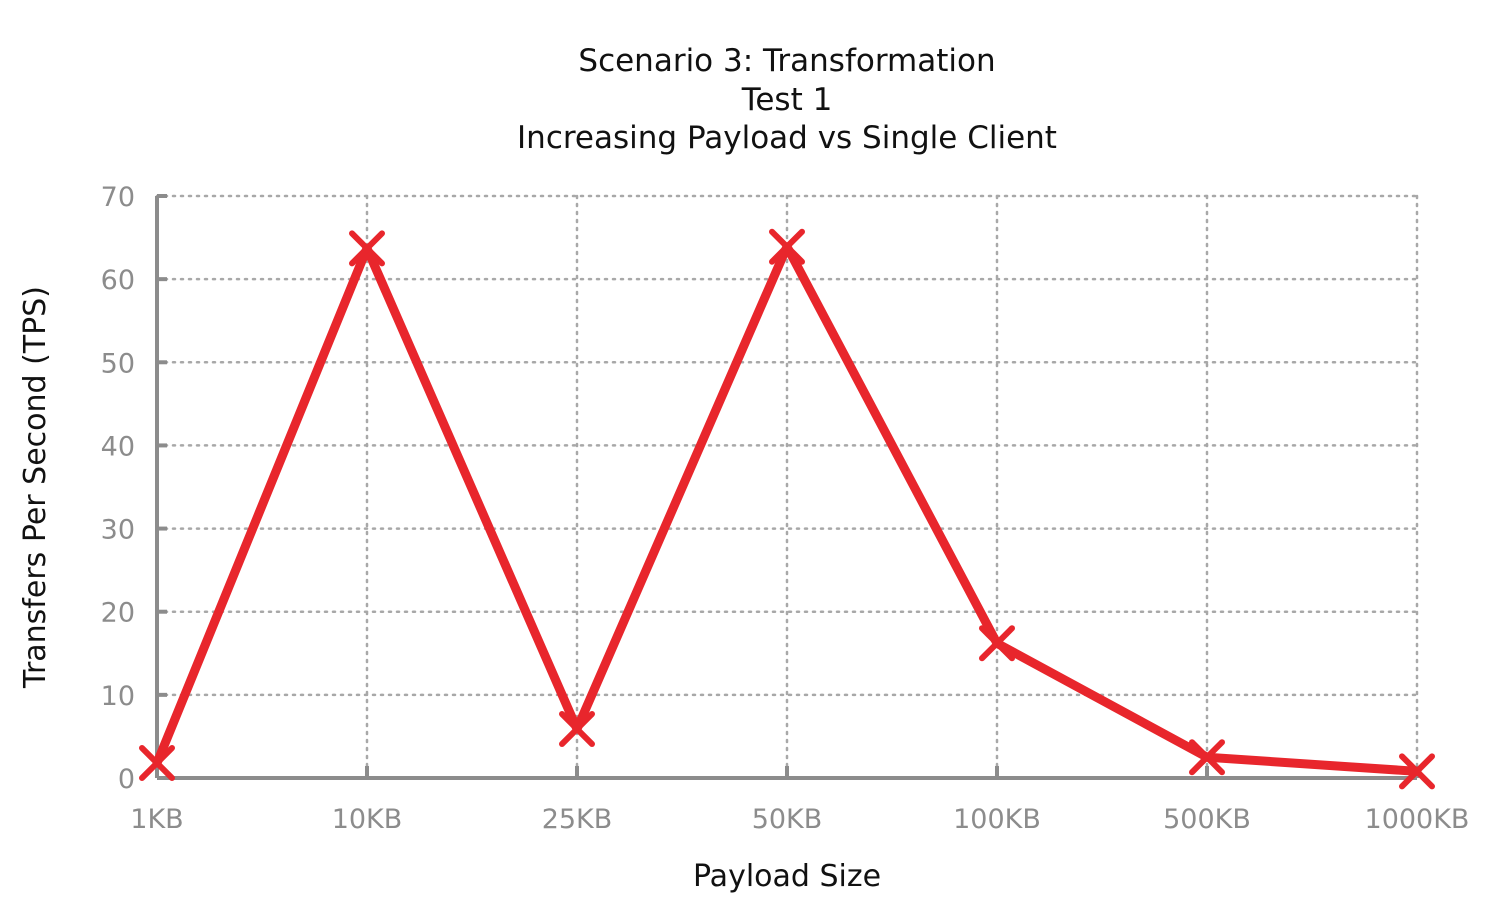 The width and height of the screenshot is (1500, 900). Describe the element at coordinates (118, 446) in the screenshot. I see `y-tick-label: 40` at that location.